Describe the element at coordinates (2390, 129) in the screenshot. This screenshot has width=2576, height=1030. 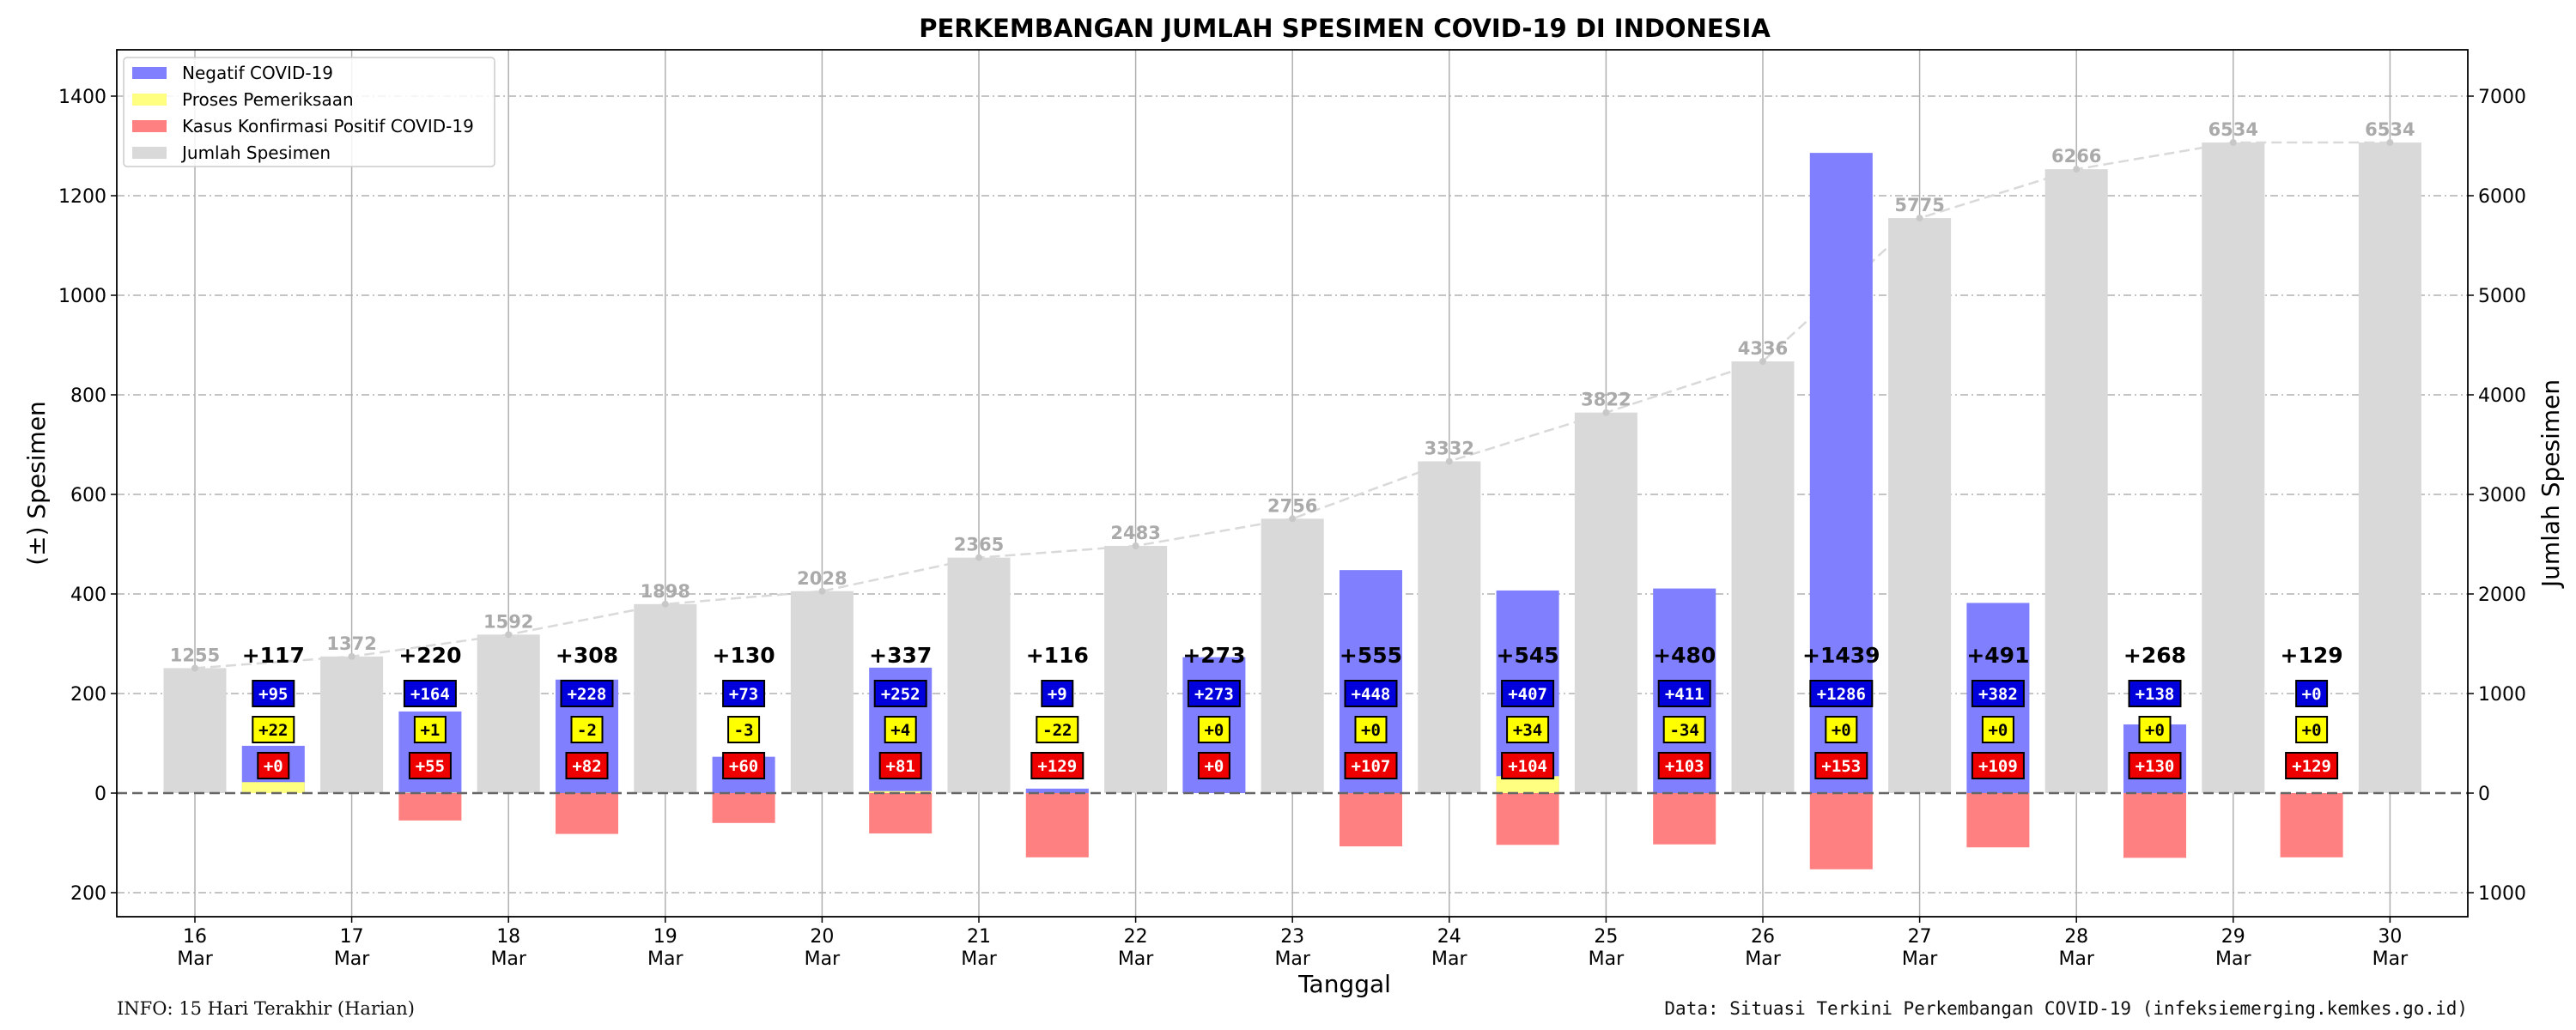
I see `total-specimen-label: 6534` at that location.